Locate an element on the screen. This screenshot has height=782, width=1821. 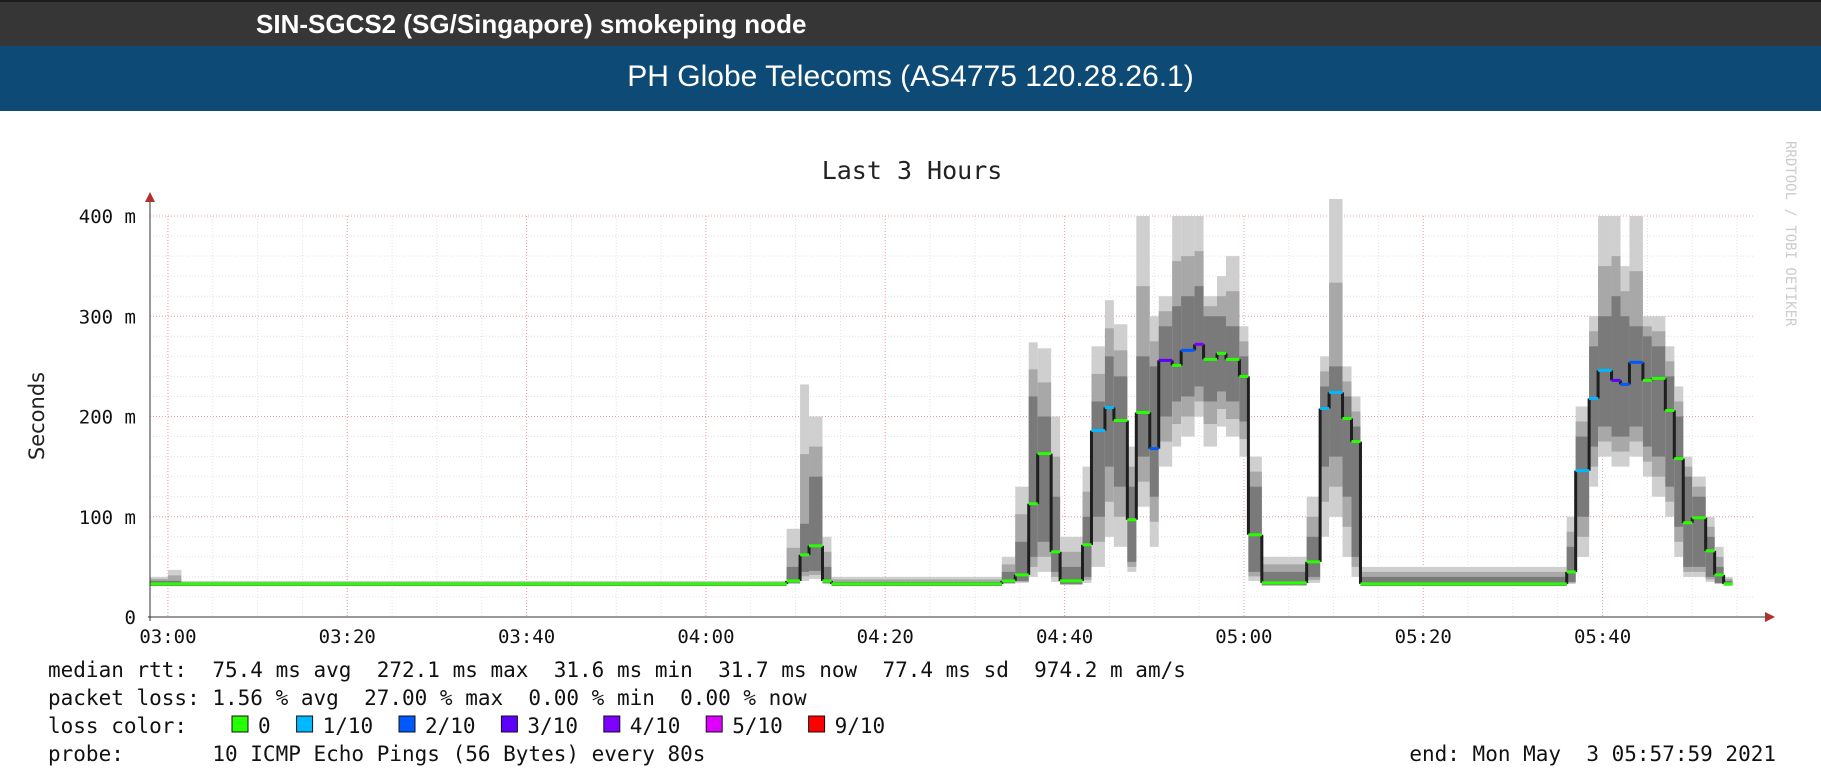
y-tick-label: 200 m is located at coordinates (107, 418).